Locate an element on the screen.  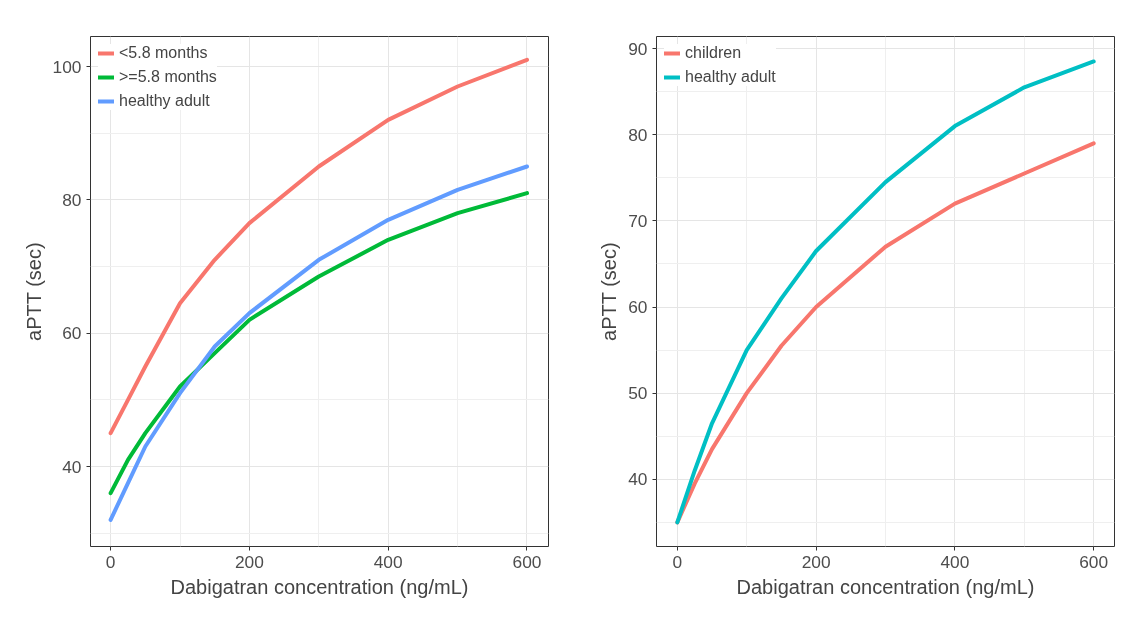
y-tick-label: 100 is located at coordinates (67, 66).